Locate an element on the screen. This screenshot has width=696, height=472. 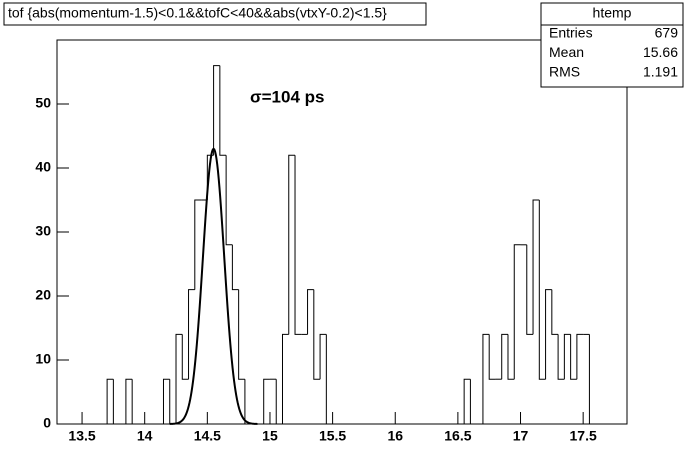
x-tick-label: 14 is located at coordinates (145, 436).